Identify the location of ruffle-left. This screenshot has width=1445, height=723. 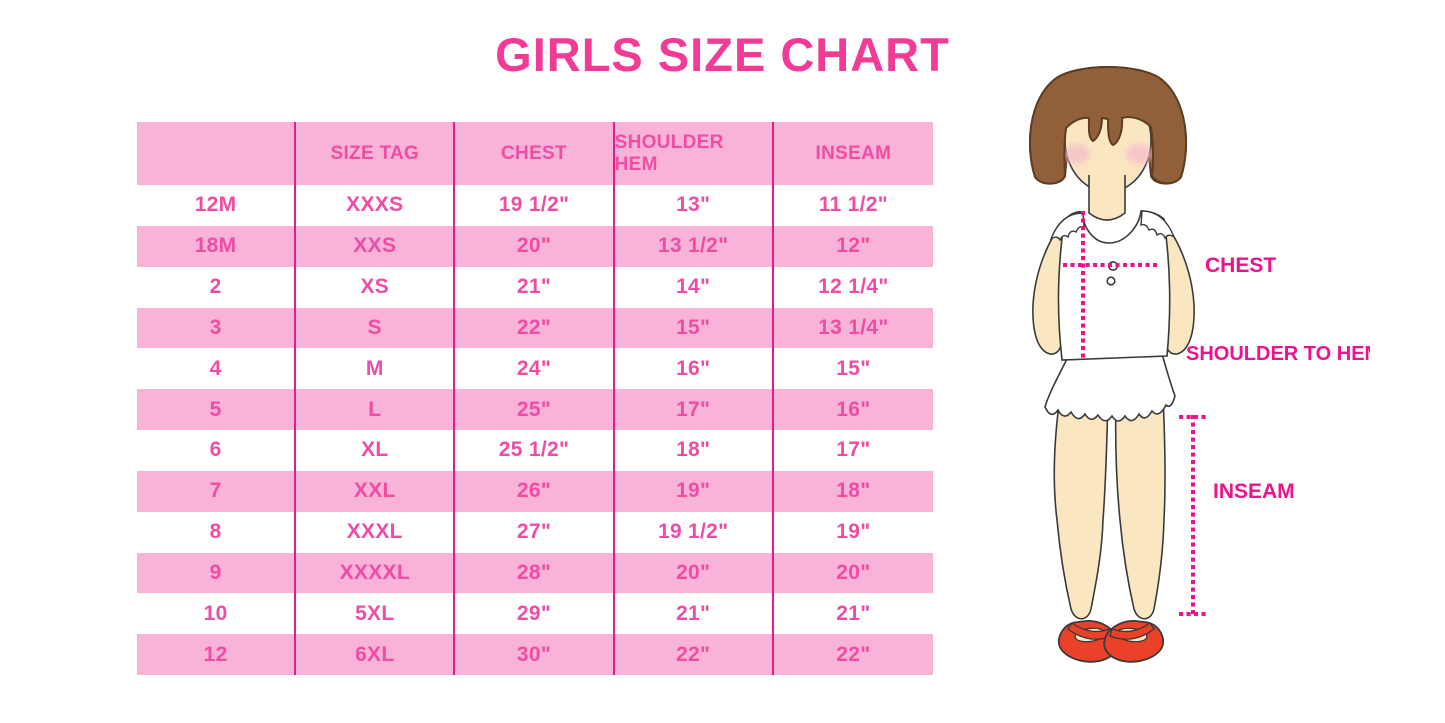
(1067, 227).